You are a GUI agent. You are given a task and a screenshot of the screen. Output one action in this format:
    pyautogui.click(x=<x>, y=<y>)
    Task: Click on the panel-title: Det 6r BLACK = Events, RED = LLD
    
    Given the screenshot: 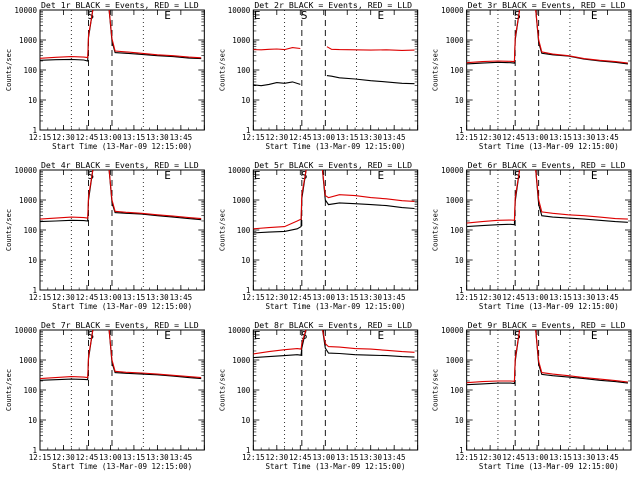 What is the action you would take?
    pyautogui.click(x=547, y=165)
    